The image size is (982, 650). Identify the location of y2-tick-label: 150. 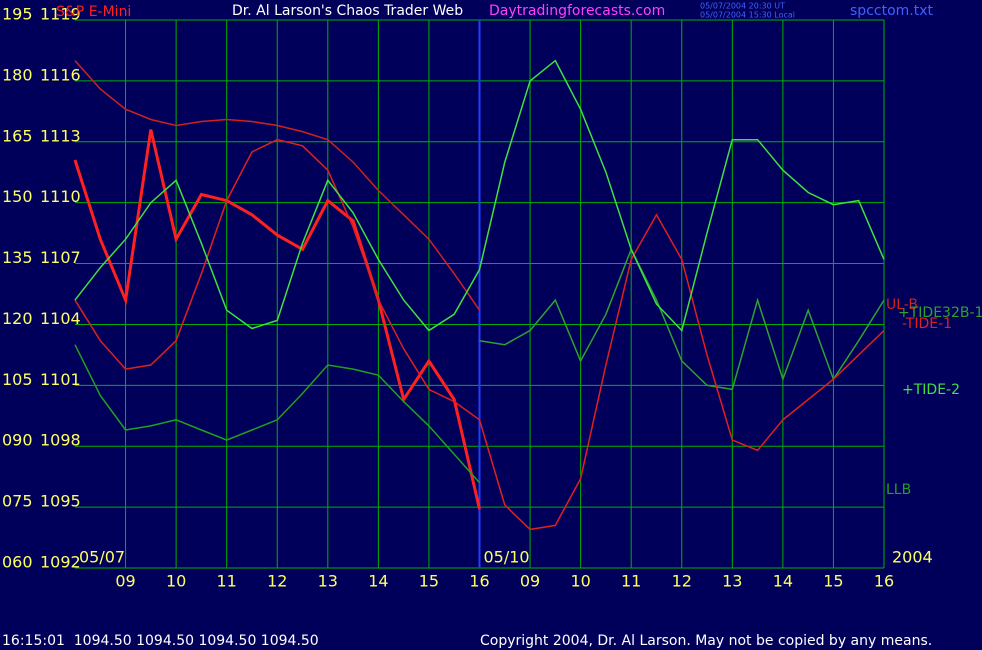
(17, 196).